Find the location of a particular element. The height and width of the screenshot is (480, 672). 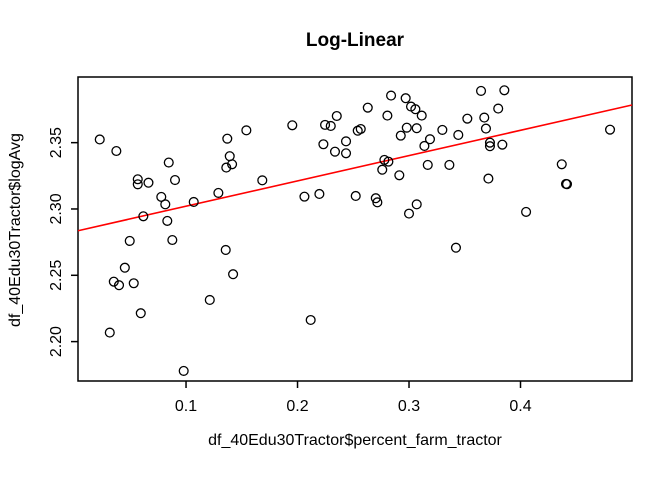

x-tick-label: 0.1 is located at coordinates (186, 406).